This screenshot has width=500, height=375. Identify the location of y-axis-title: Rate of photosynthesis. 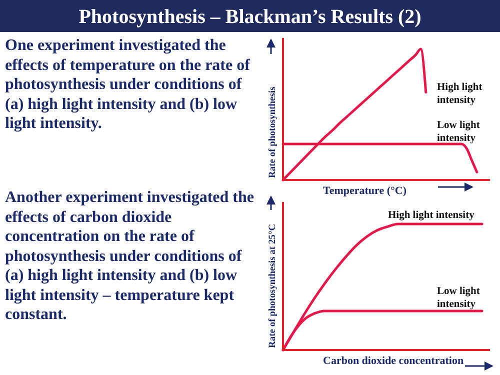
(273, 132).